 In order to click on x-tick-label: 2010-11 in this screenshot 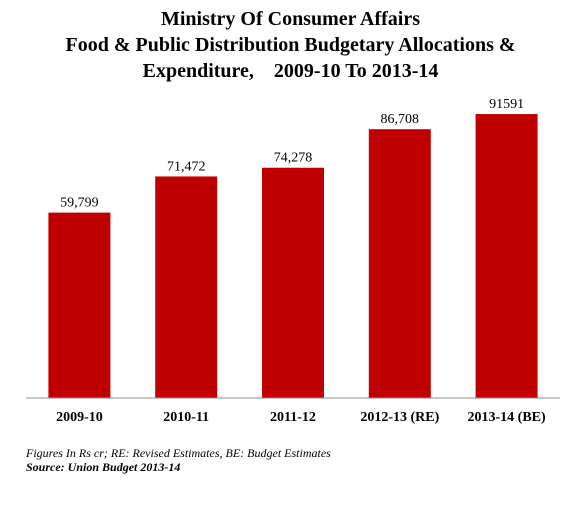, I will do `click(186, 417)`.